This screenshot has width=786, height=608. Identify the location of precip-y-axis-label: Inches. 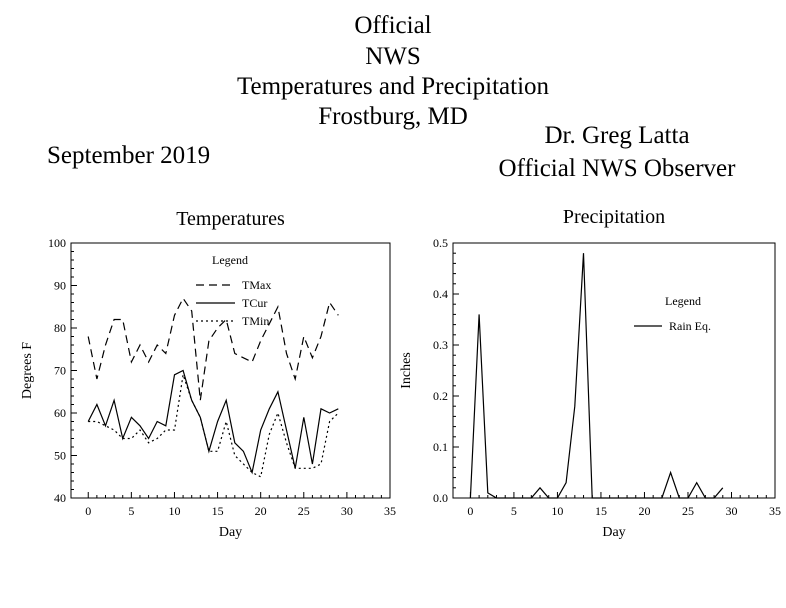
(406, 370).